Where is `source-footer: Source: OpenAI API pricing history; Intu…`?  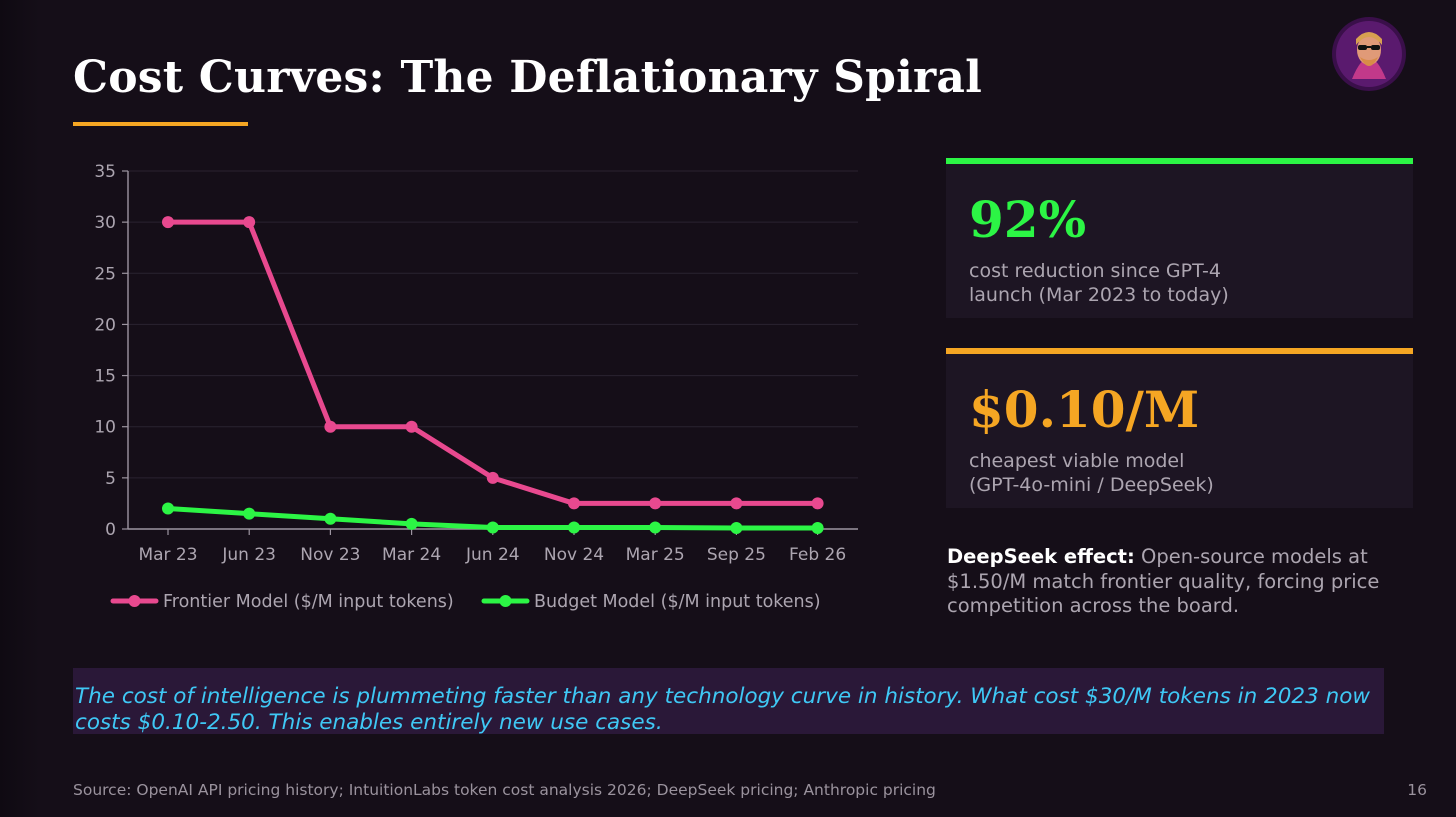 source-footer: Source: OpenAI API pricing history; Intu… is located at coordinates (504, 790).